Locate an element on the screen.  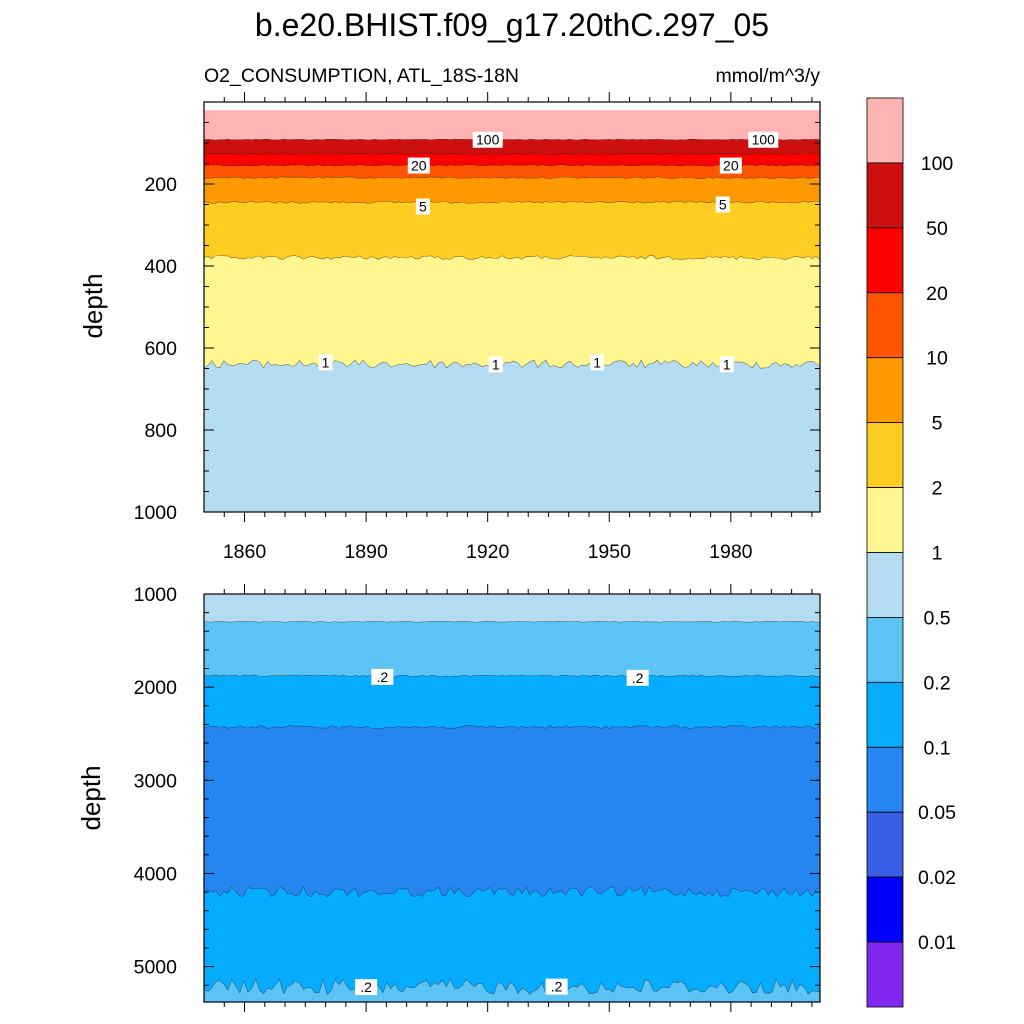
colorbar-label: 50 is located at coordinates (937, 229).